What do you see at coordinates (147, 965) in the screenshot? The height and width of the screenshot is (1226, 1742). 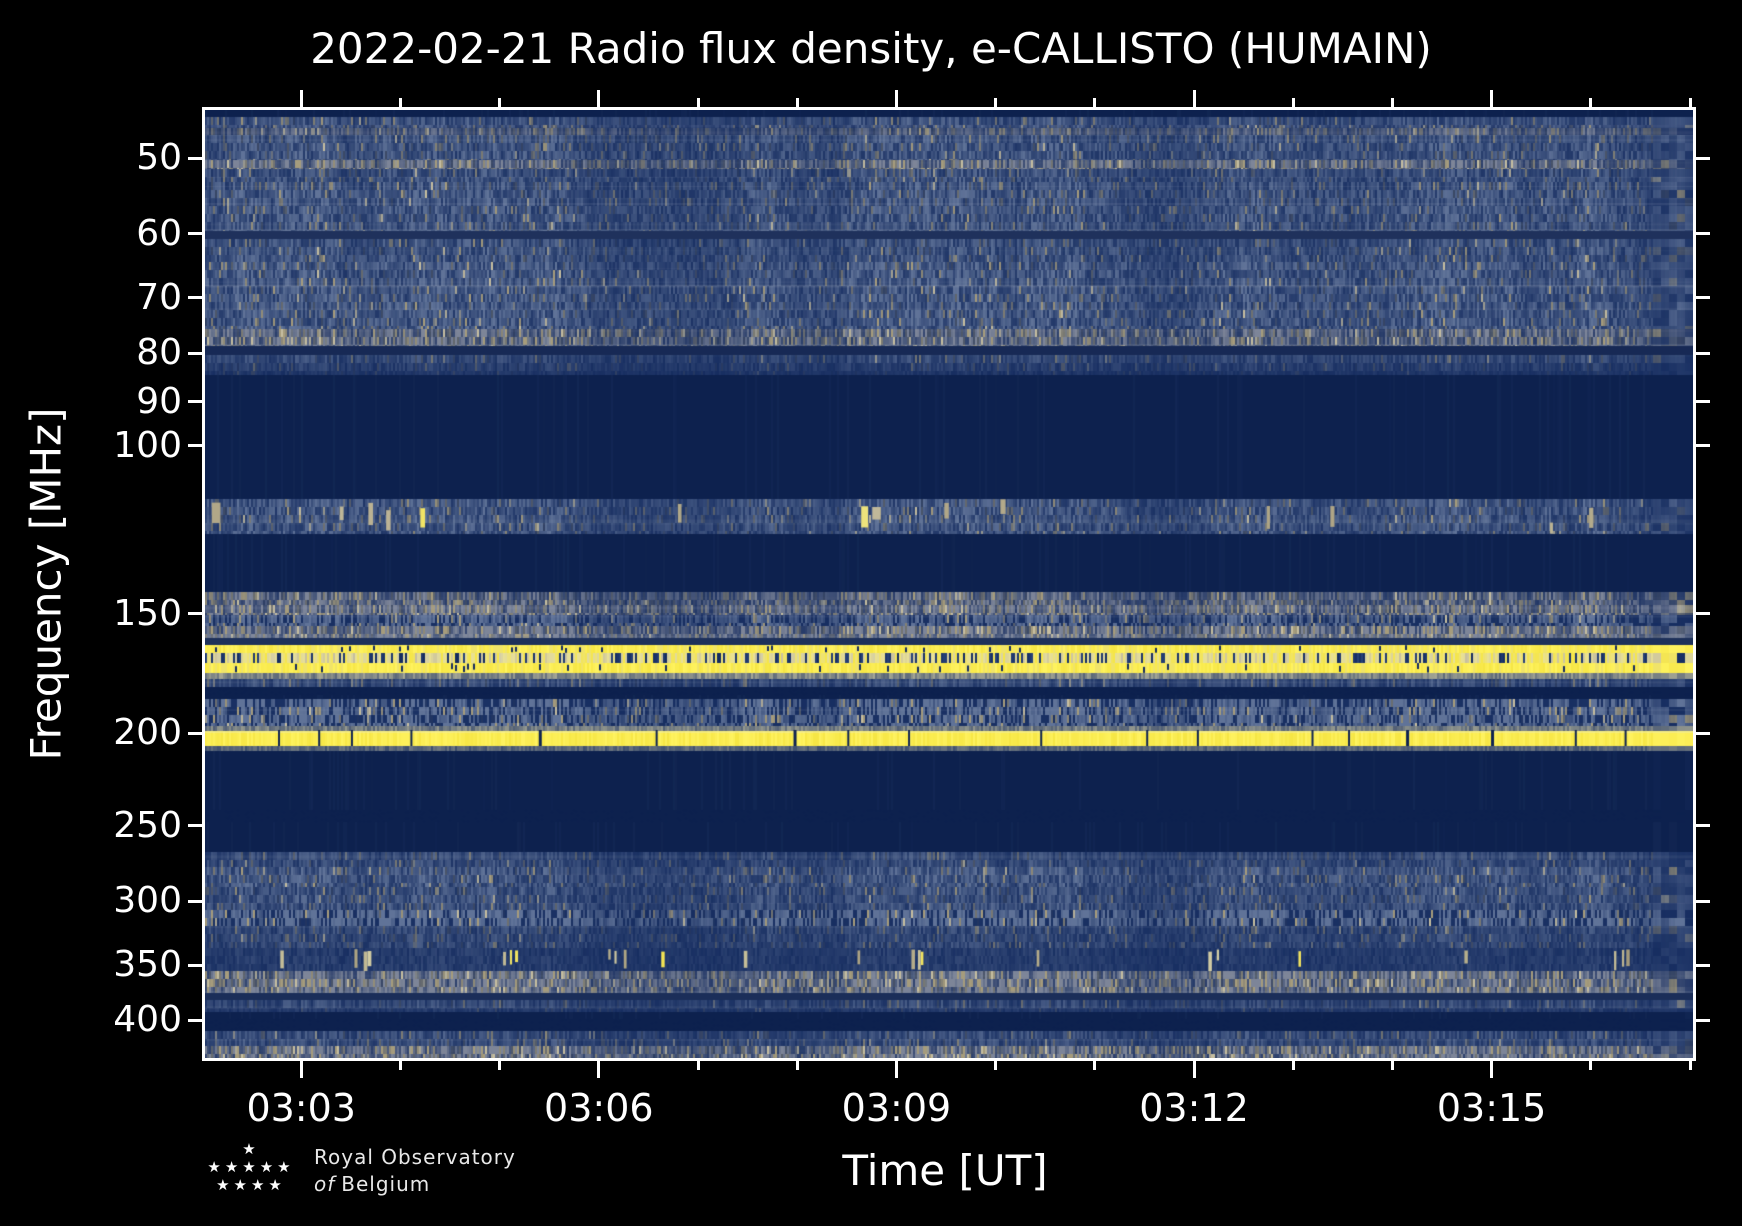 I see `y-tick-label: 350` at bounding box center [147, 965].